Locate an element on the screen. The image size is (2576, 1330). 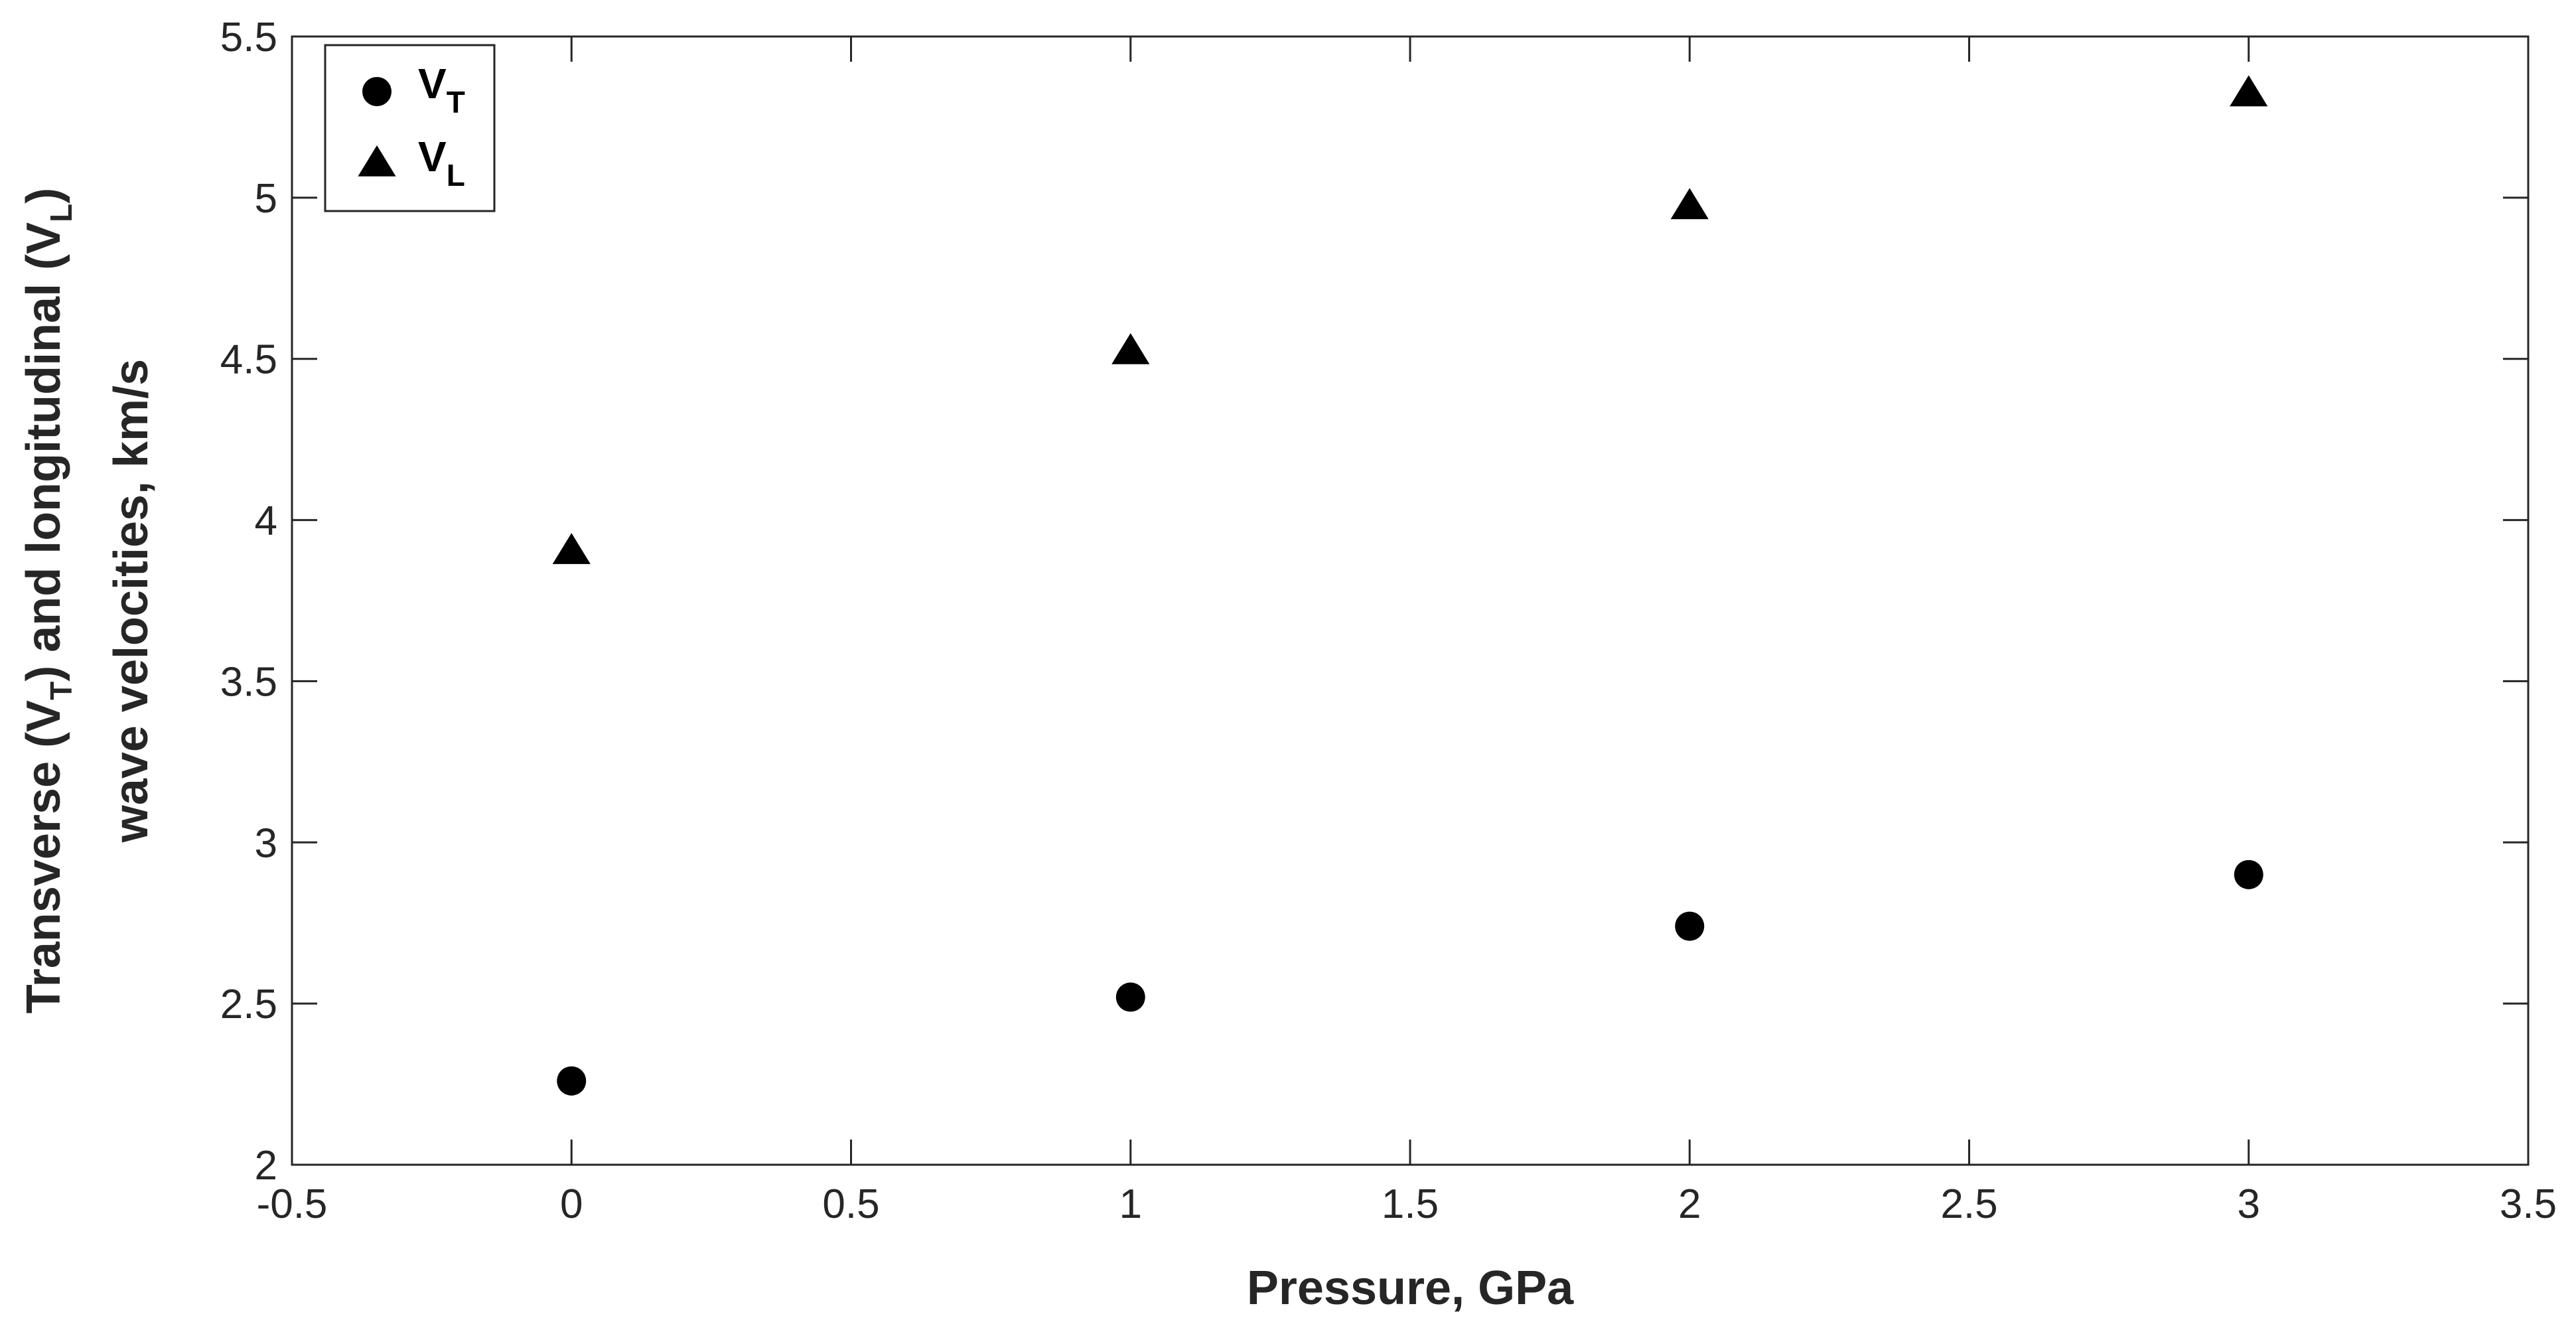
y-axis-title-part: ) is located at coordinates (43, 196).